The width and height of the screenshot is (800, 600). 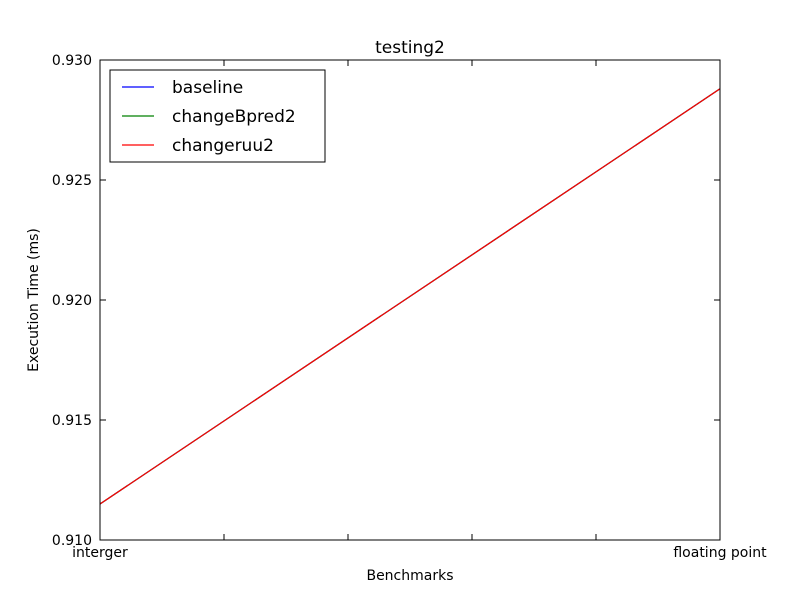 What do you see at coordinates (72, 61) in the screenshot?
I see `y-tick-label: 0.930` at bounding box center [72, 61].